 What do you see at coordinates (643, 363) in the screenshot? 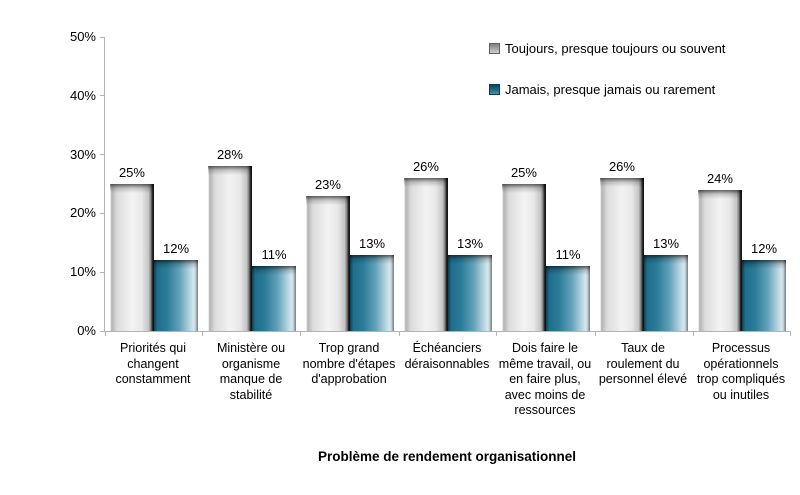
I see `category-label: Taux de roulement du personnel élevé` at bounding box center [643, 363].